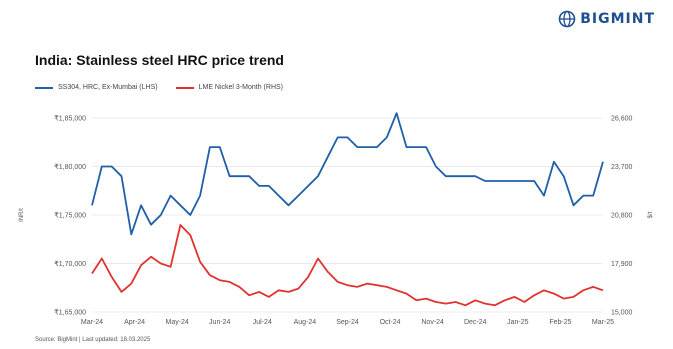 The height and width of the screenshot is (349, 673). I want to click on y-tick-label-left: ₹1,70,000, so click(70, 264).